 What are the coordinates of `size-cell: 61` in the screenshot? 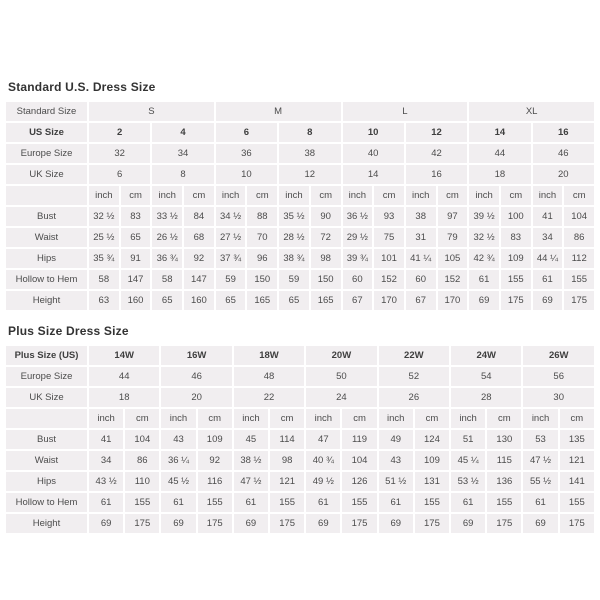 It's located at (251, 502).